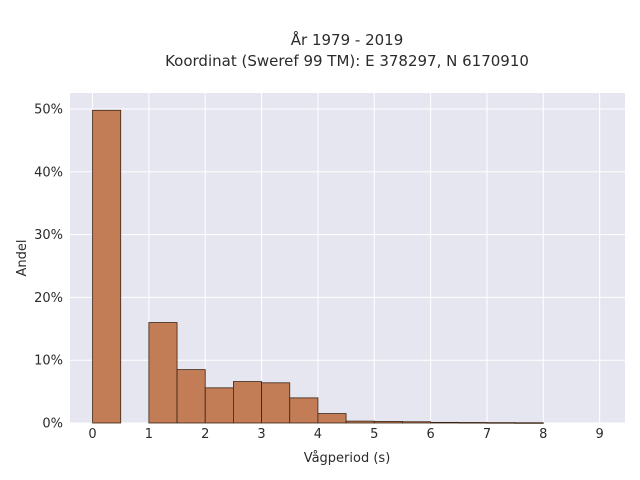 Image resolution: width=640 pixels, height=480 pixels. Describe the element at coordinates (374, 434) in the screenshot. I see `x-tick-label: 5` at that location.